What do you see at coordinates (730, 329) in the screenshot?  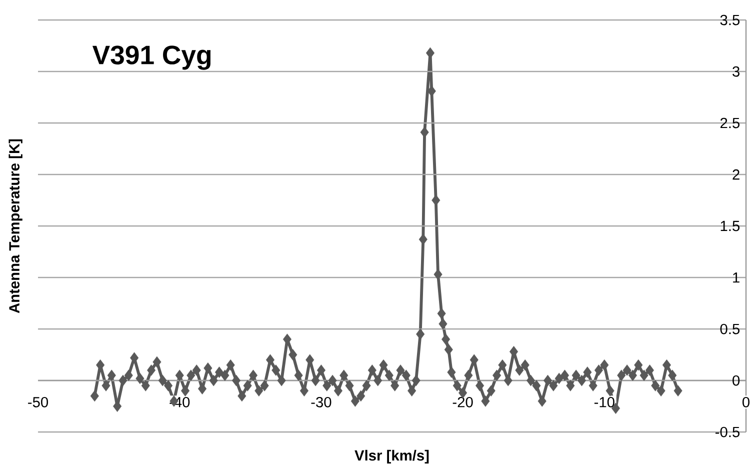 I see `y-tick-label: 0.5` at bounding box center [730, 329].